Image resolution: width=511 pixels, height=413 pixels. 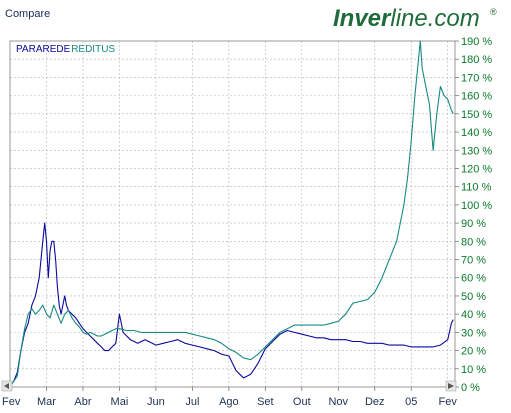 I want to click on x-tick-label: Mar, so click(x=46, y=402).